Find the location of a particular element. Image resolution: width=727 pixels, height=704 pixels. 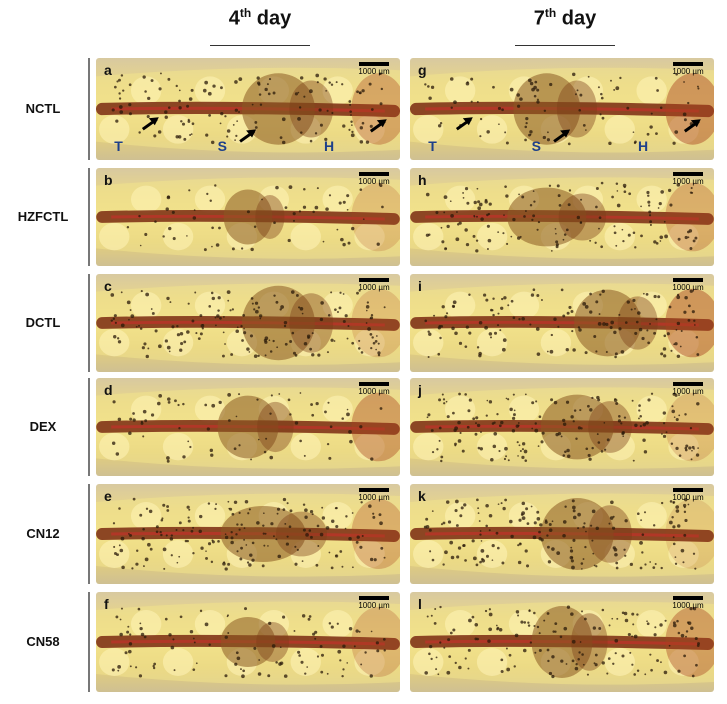

larva-image-panel-a: a 1000 µm T S H is located at coordinates (248, 109).